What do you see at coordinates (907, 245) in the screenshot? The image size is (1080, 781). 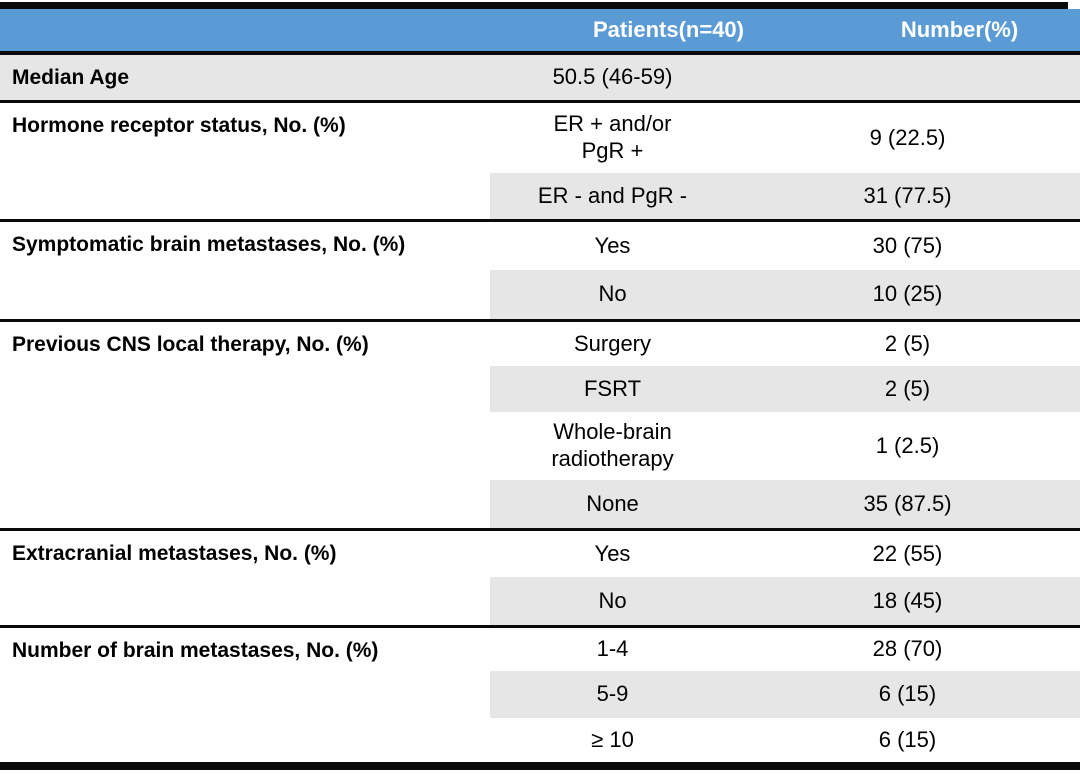 I see `cell-number: 30 (75)` at bounding box center [907, 245].